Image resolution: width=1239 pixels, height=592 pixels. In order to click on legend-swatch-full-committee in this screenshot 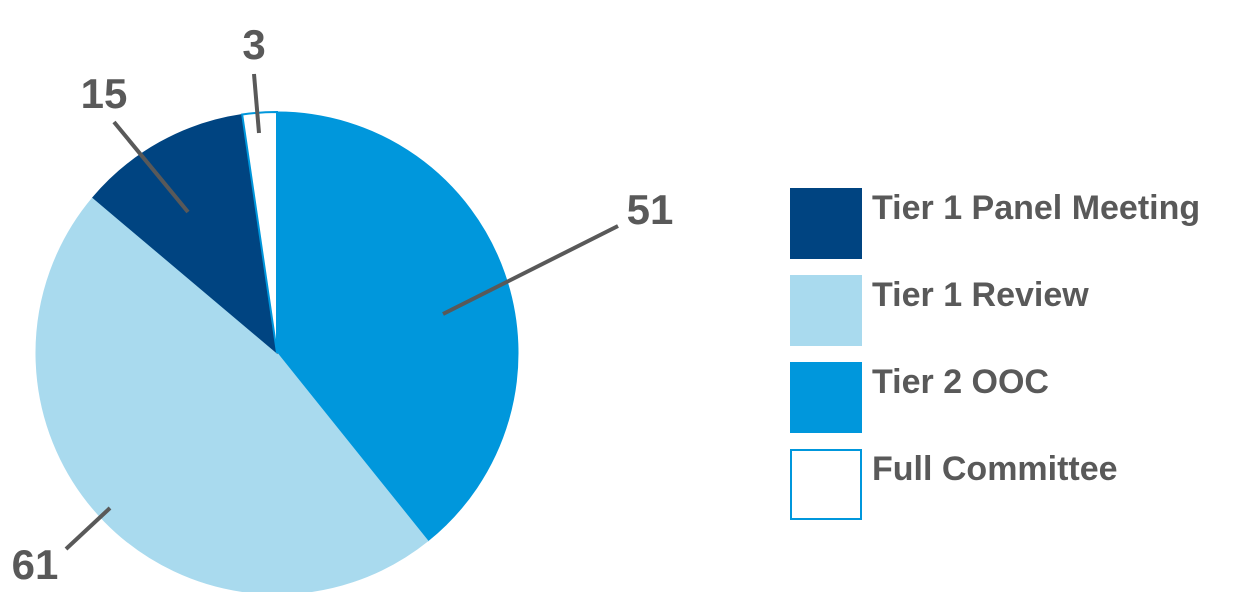, I will do `click(826, 484)`.